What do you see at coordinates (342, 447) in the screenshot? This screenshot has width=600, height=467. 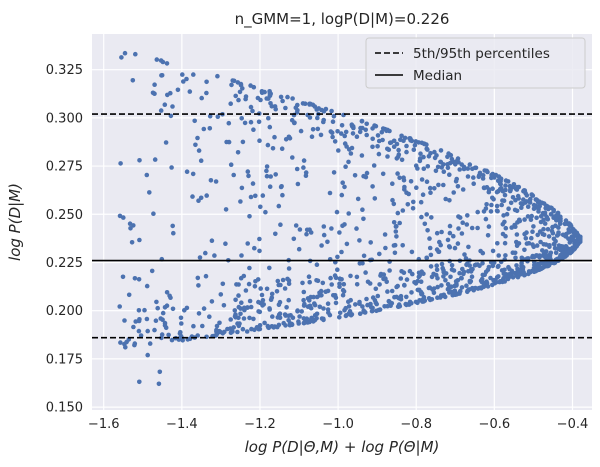 I see `x-axis-label: log P(D|Θ,M) + log P(Θ|M)` at bounding box center [342, 447].